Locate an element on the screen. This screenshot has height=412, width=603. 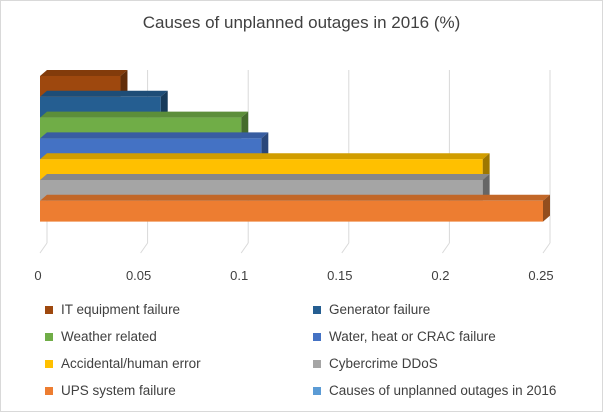
bar is located at coordinates (291, 211).